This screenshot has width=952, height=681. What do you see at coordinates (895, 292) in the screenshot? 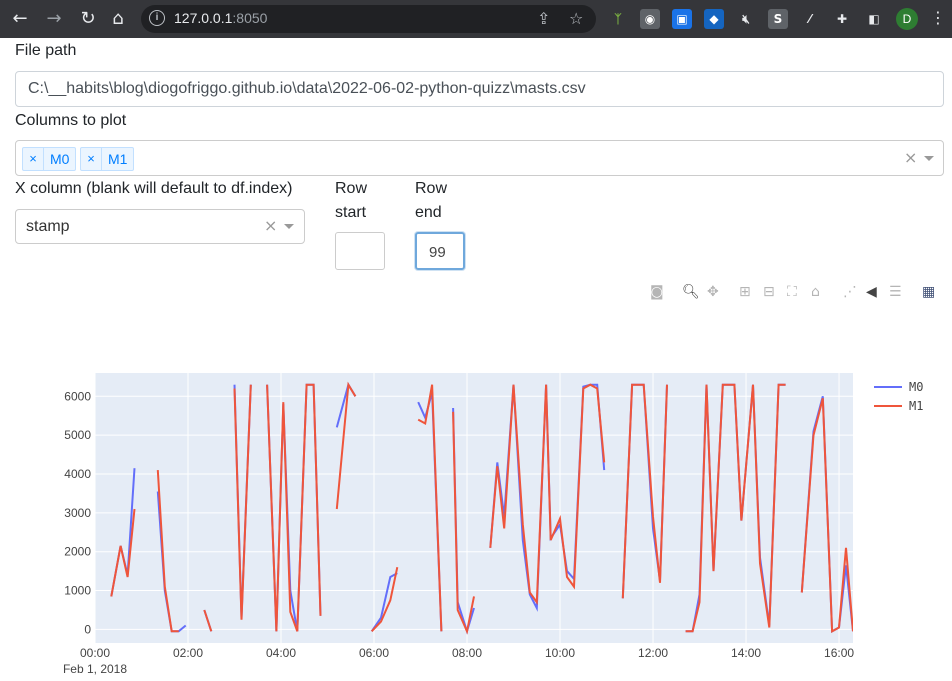
I see `hover-compare-icon: ☰` at bounding box center [895, 292].